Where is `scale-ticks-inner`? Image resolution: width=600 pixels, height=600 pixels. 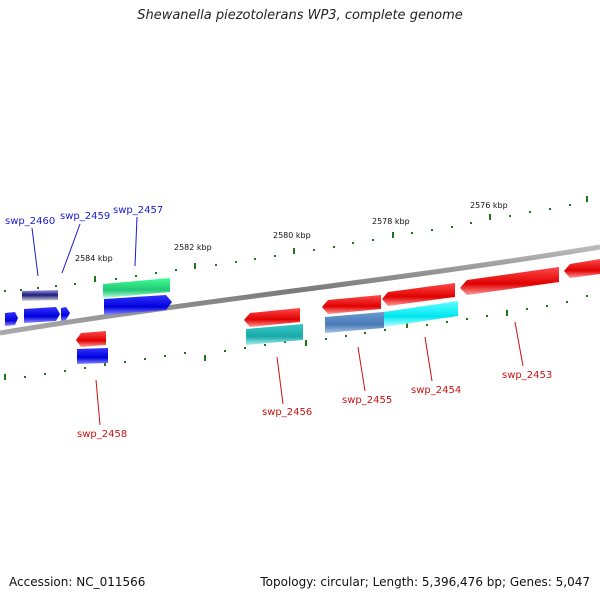 scale-ticks-inner is located at coordinates (296, 337).